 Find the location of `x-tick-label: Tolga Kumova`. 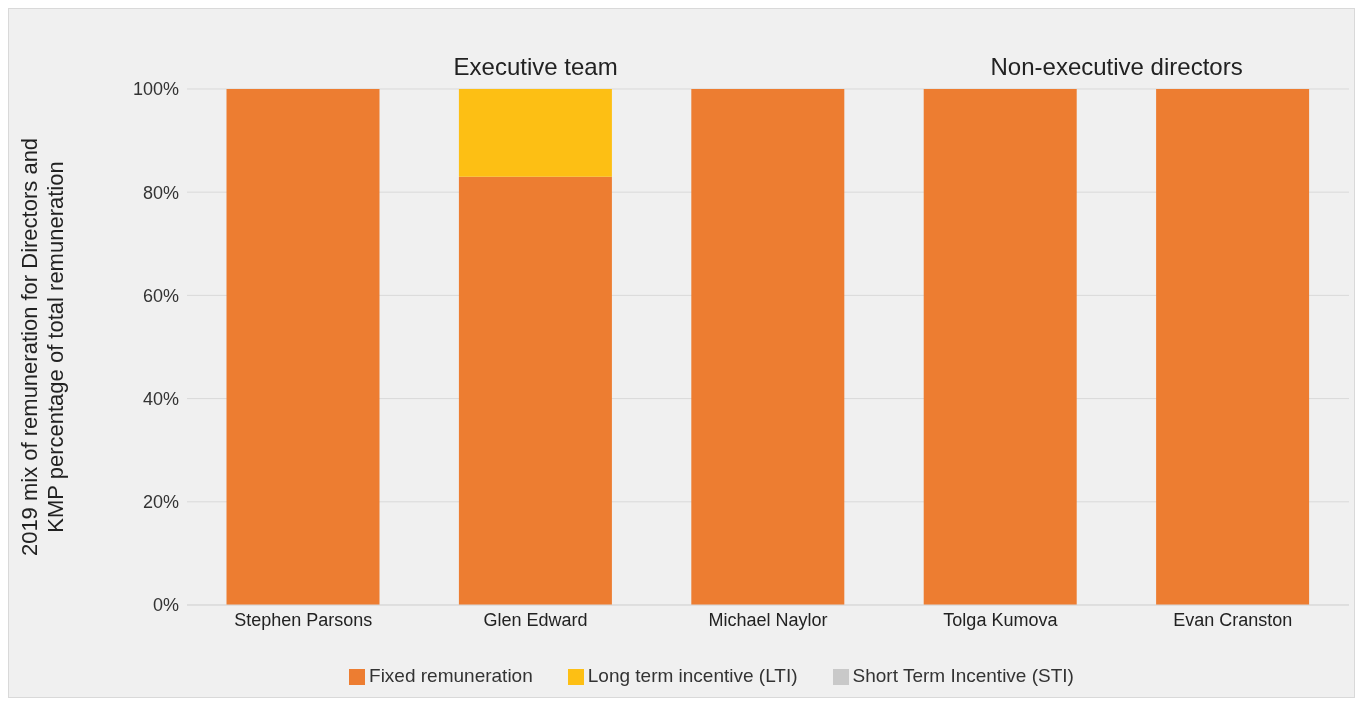

x-tick-label: Tolga Kumova is located at coordinates (1001, 619).